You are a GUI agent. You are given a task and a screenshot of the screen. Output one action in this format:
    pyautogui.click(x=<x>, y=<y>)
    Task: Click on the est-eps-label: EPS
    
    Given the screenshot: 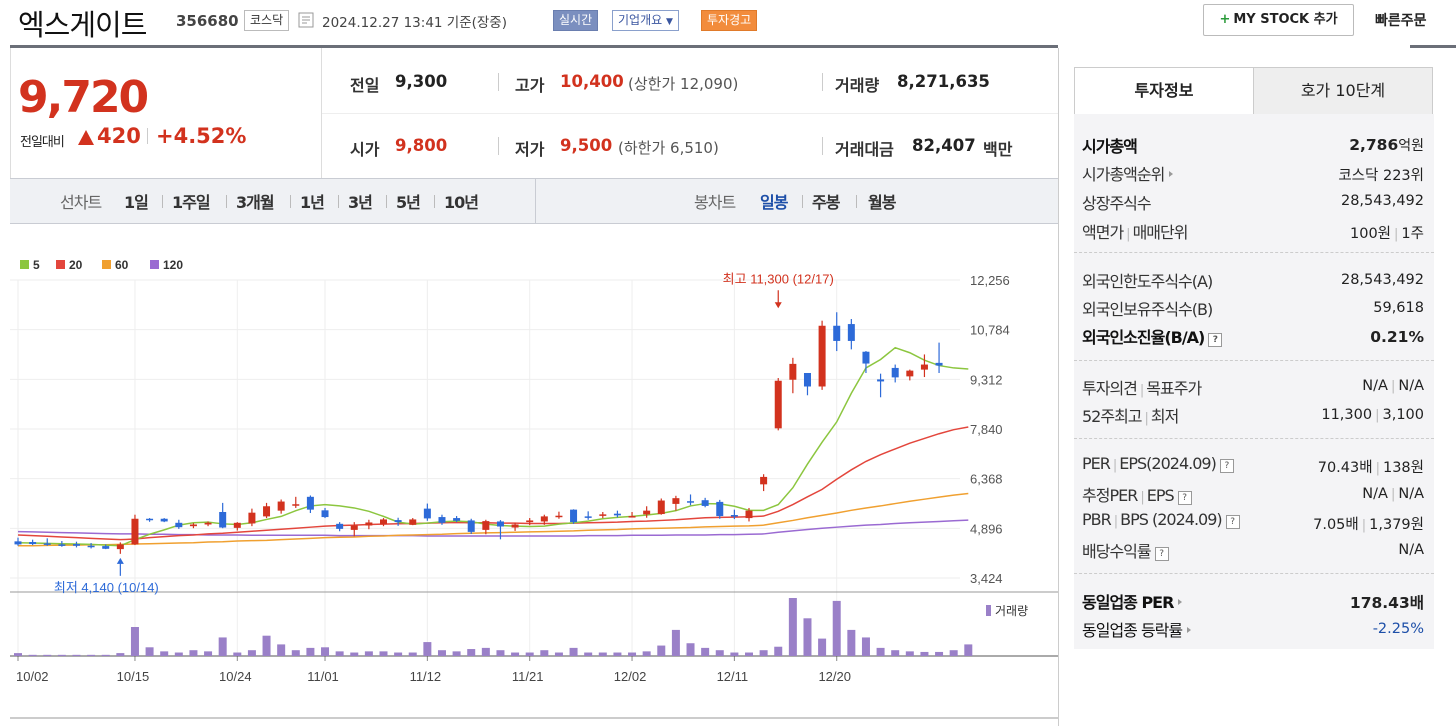 What is the action you would take?
    pyautogui.click(x=1160, y=495)
    